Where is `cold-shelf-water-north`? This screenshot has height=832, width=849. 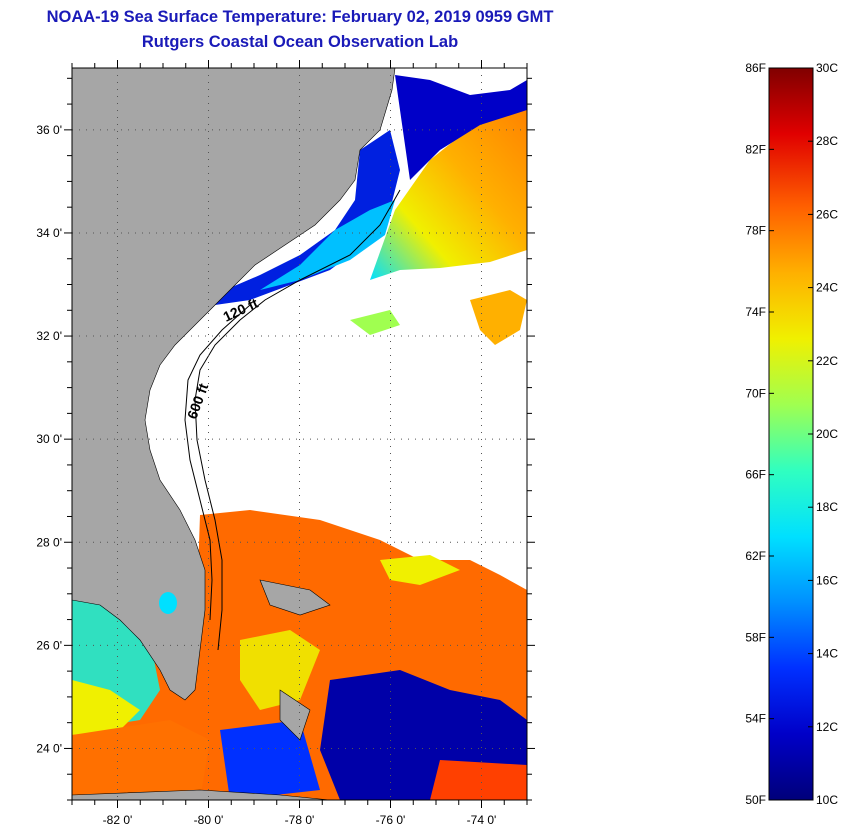 cold-shelf-water-north is located at coordinates (461, 127).